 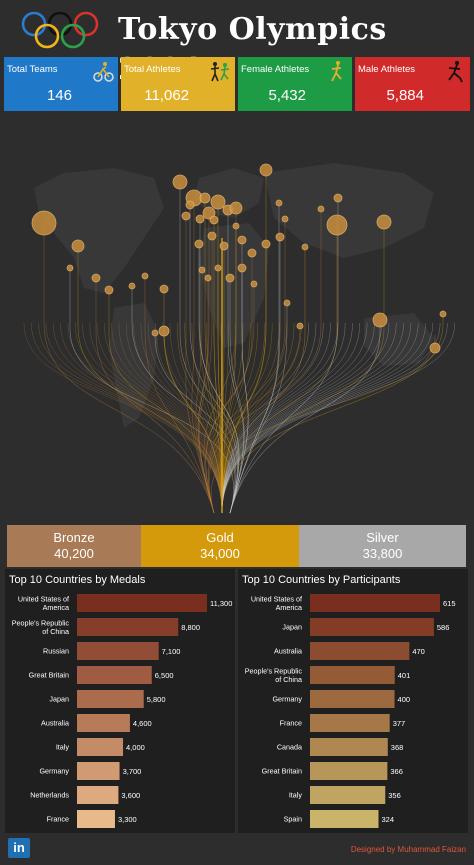 What do you see at coordinates (387, 819) in the screenshot?
I see `value-label: 324` at bounding box center [387, 819].